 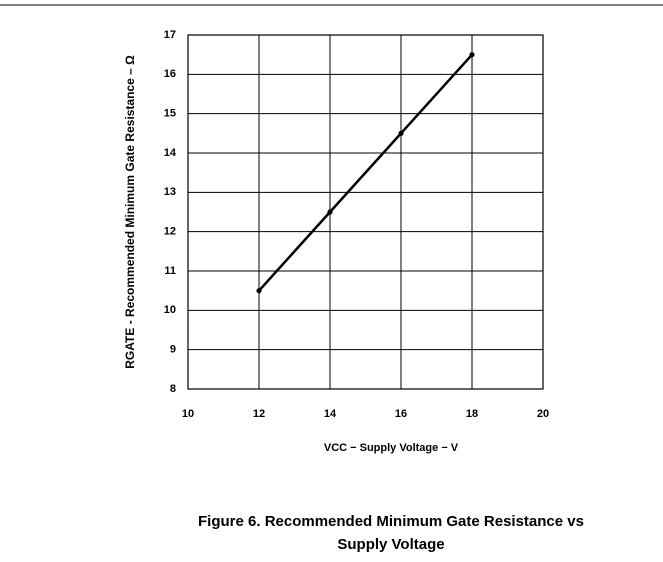 What do you see at coordinates (170, 271) in the screenshot?
I see `y-tick-label: 11` at bounding box center [170, 271].